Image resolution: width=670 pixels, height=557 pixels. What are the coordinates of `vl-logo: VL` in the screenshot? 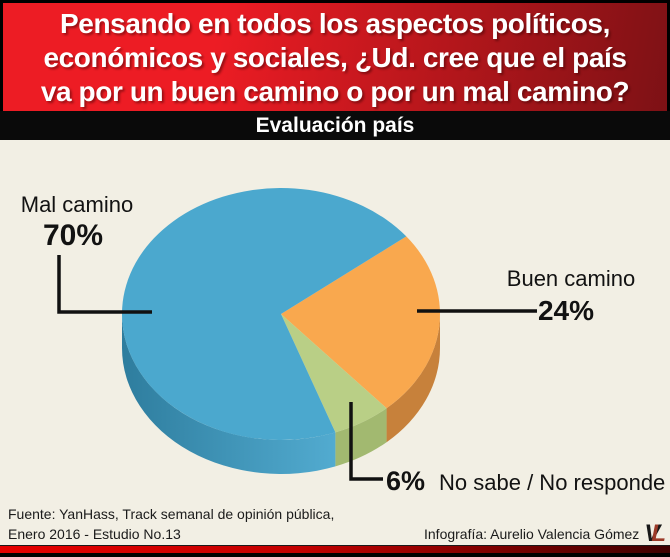 It's located at (655, 534).